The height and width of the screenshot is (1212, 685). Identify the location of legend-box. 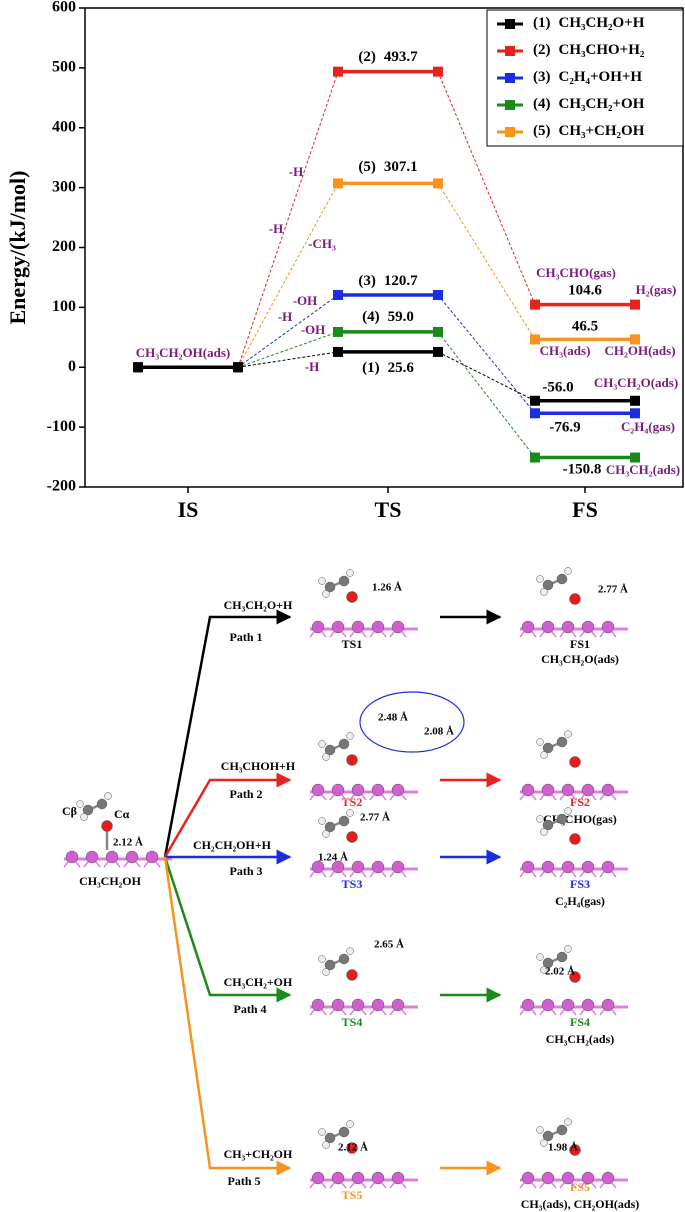
(585, 78).